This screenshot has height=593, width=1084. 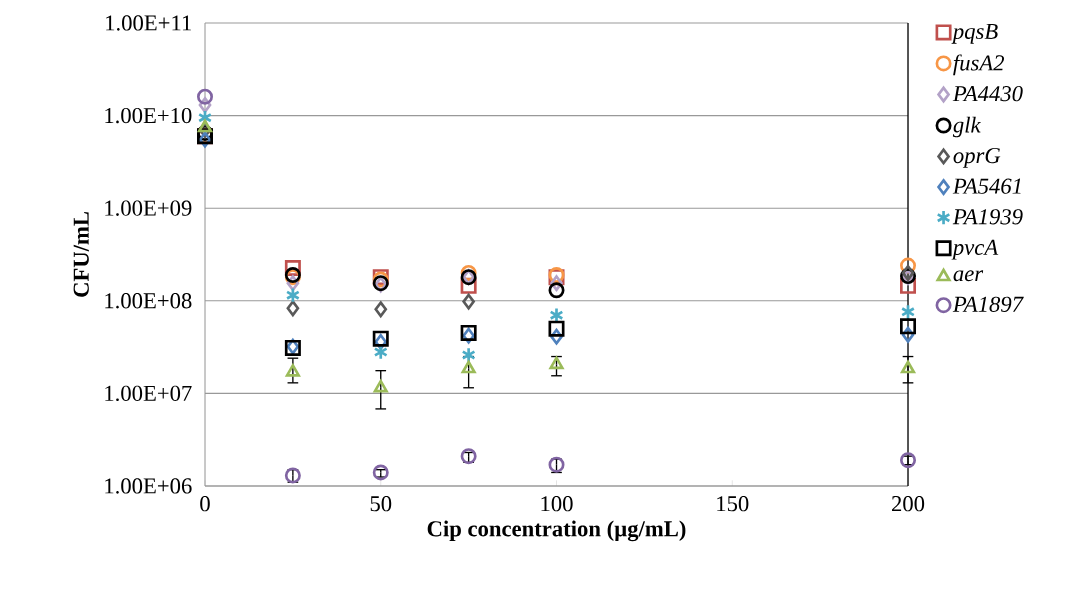 I want to click on legend-label: pvcA, so click(x=975, y=249).